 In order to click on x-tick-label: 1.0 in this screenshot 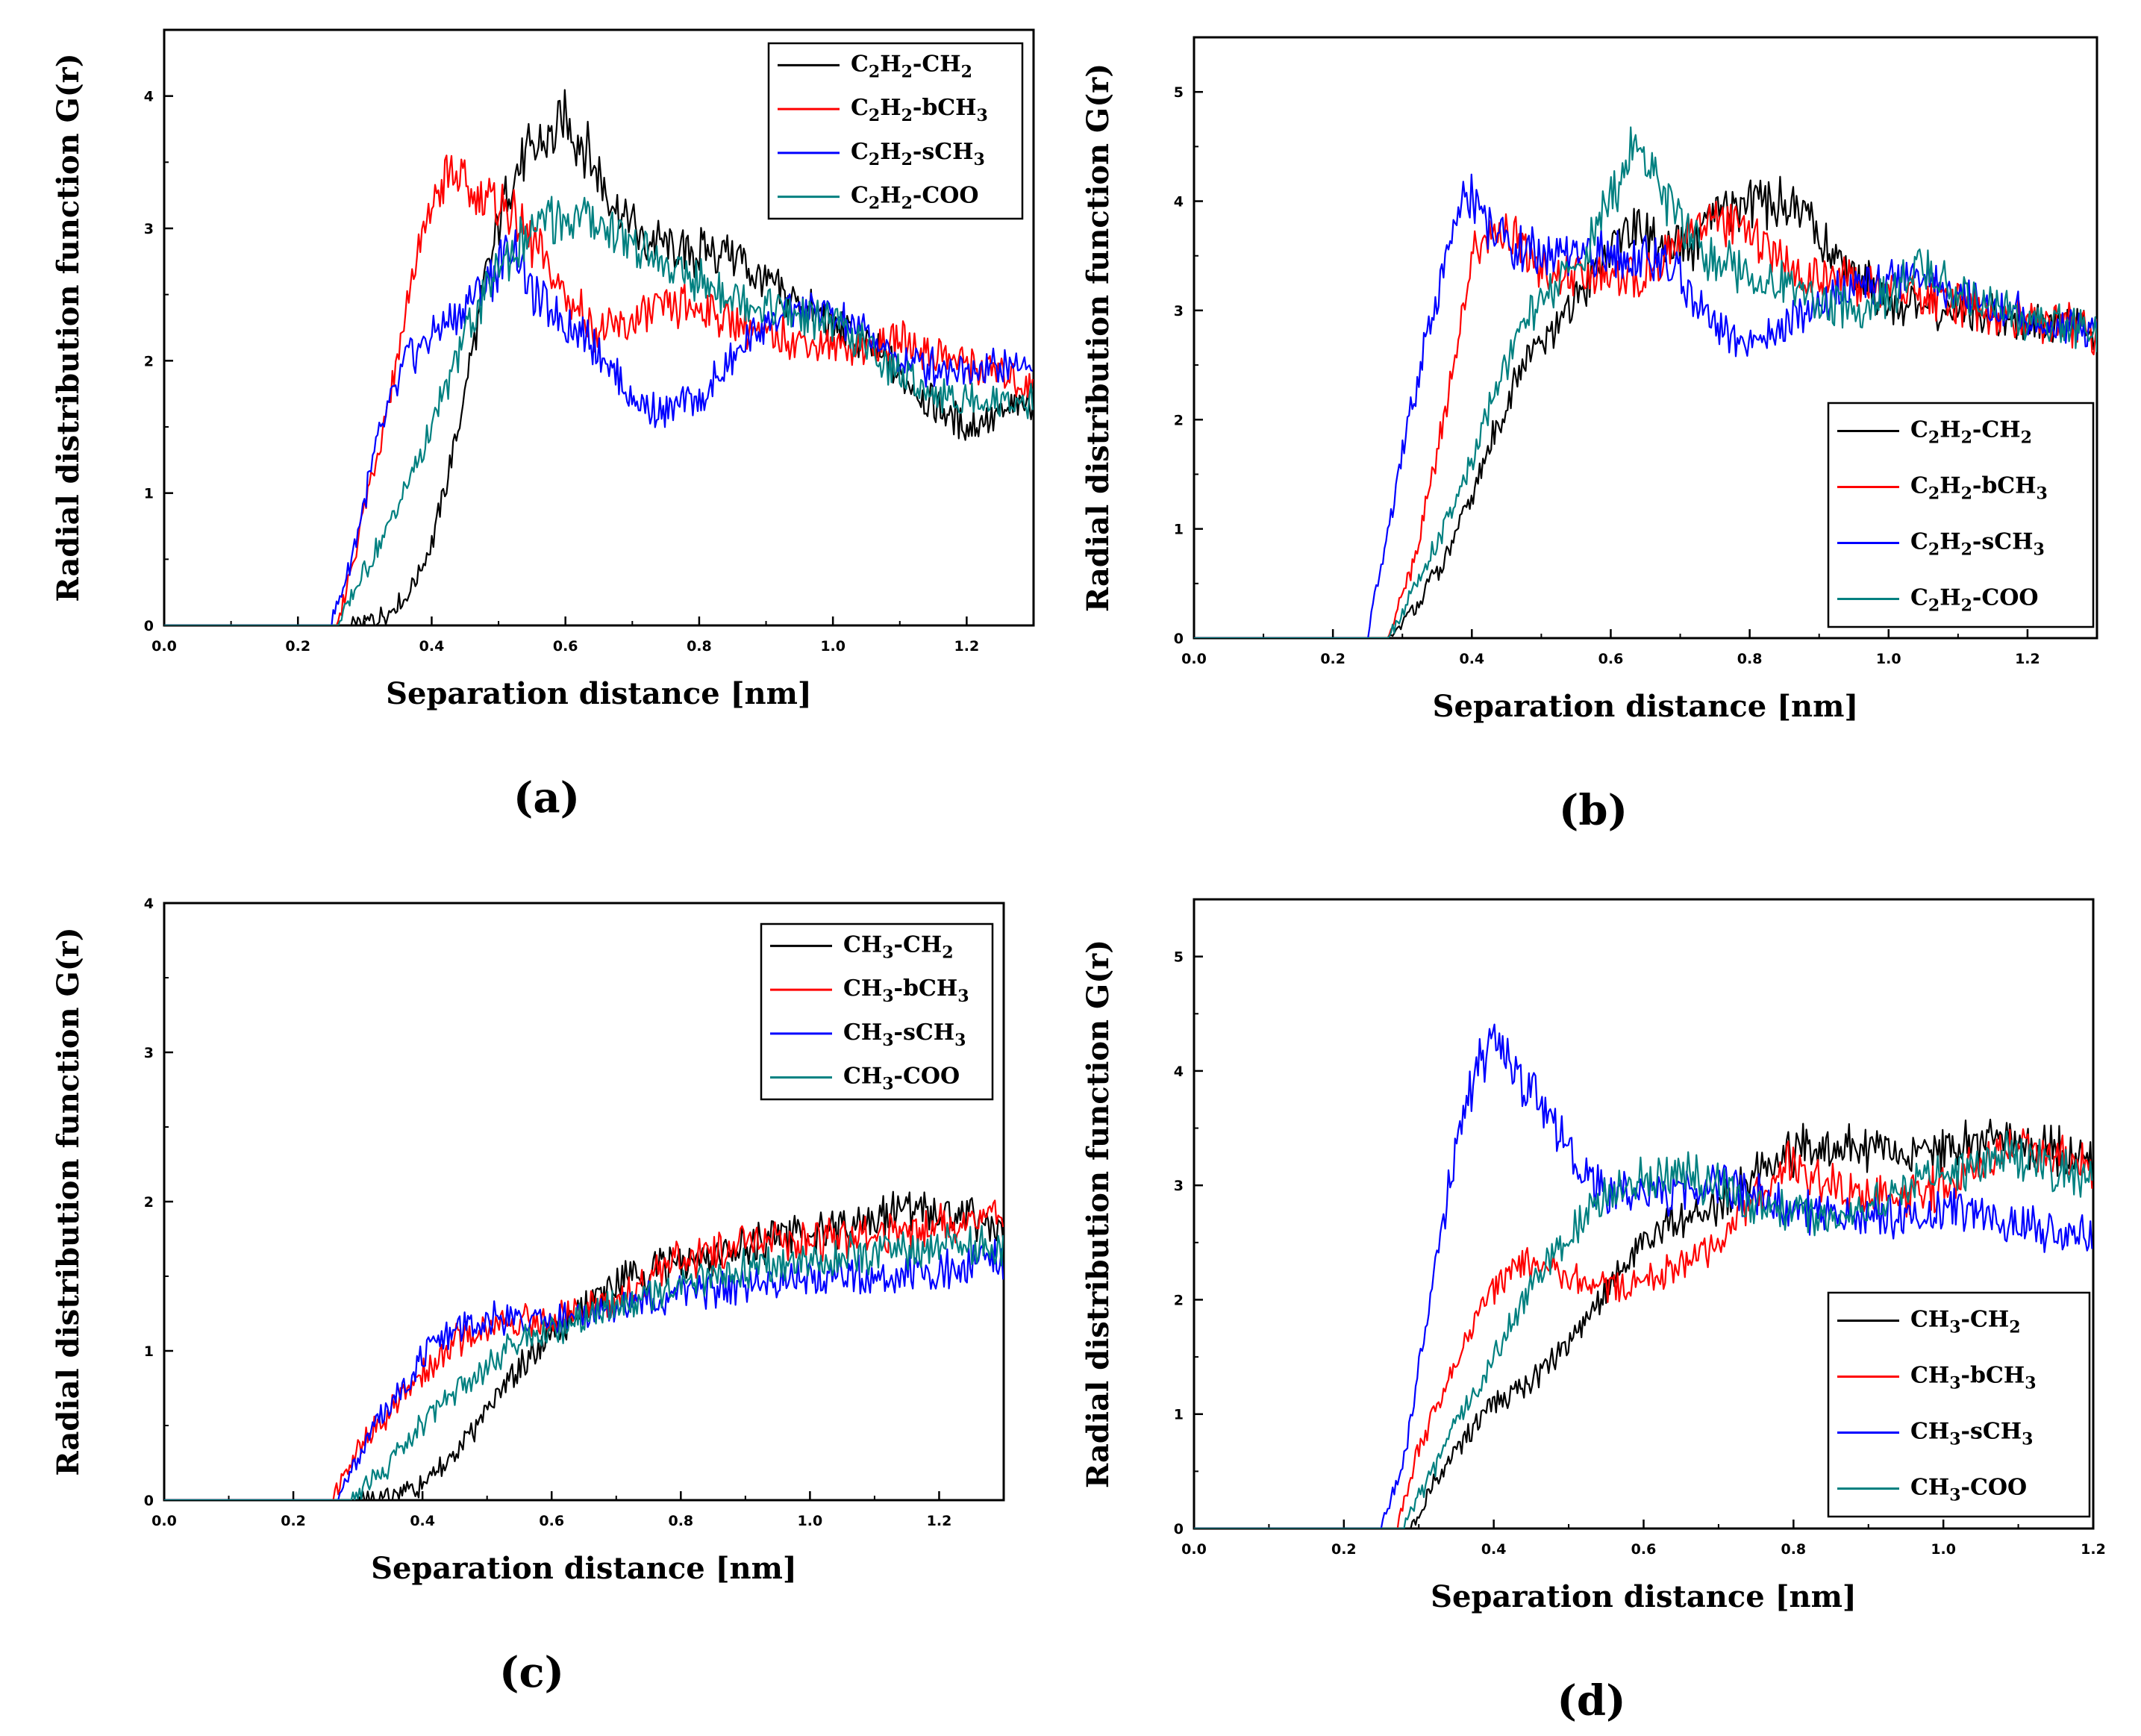, I will do `click(1943, 1550)`.